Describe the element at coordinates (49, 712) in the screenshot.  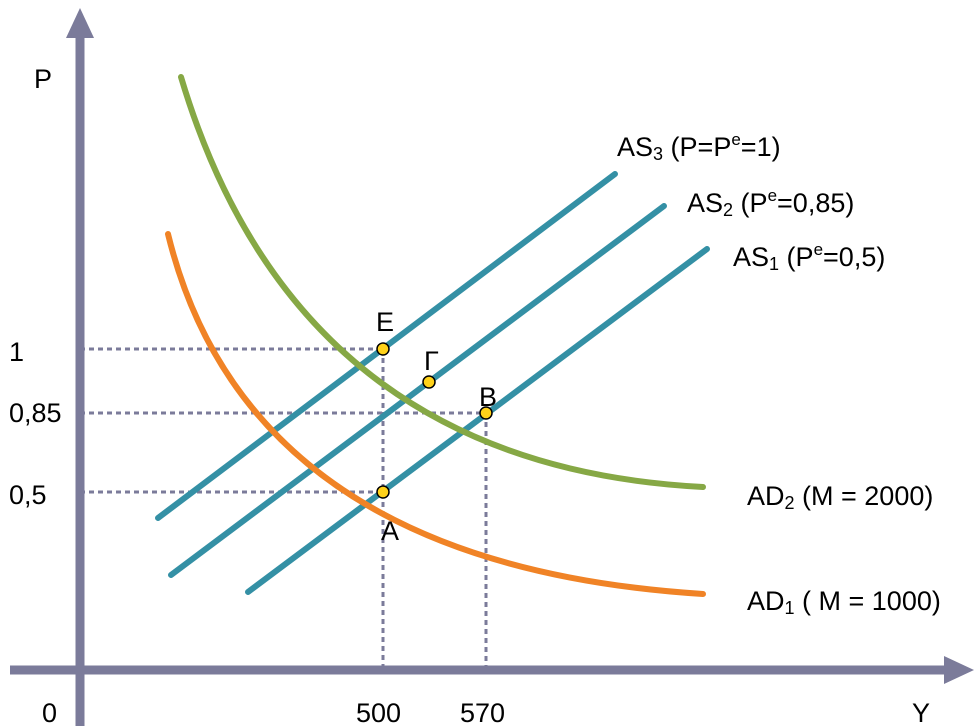
I see `origin-label: 0` at that location.